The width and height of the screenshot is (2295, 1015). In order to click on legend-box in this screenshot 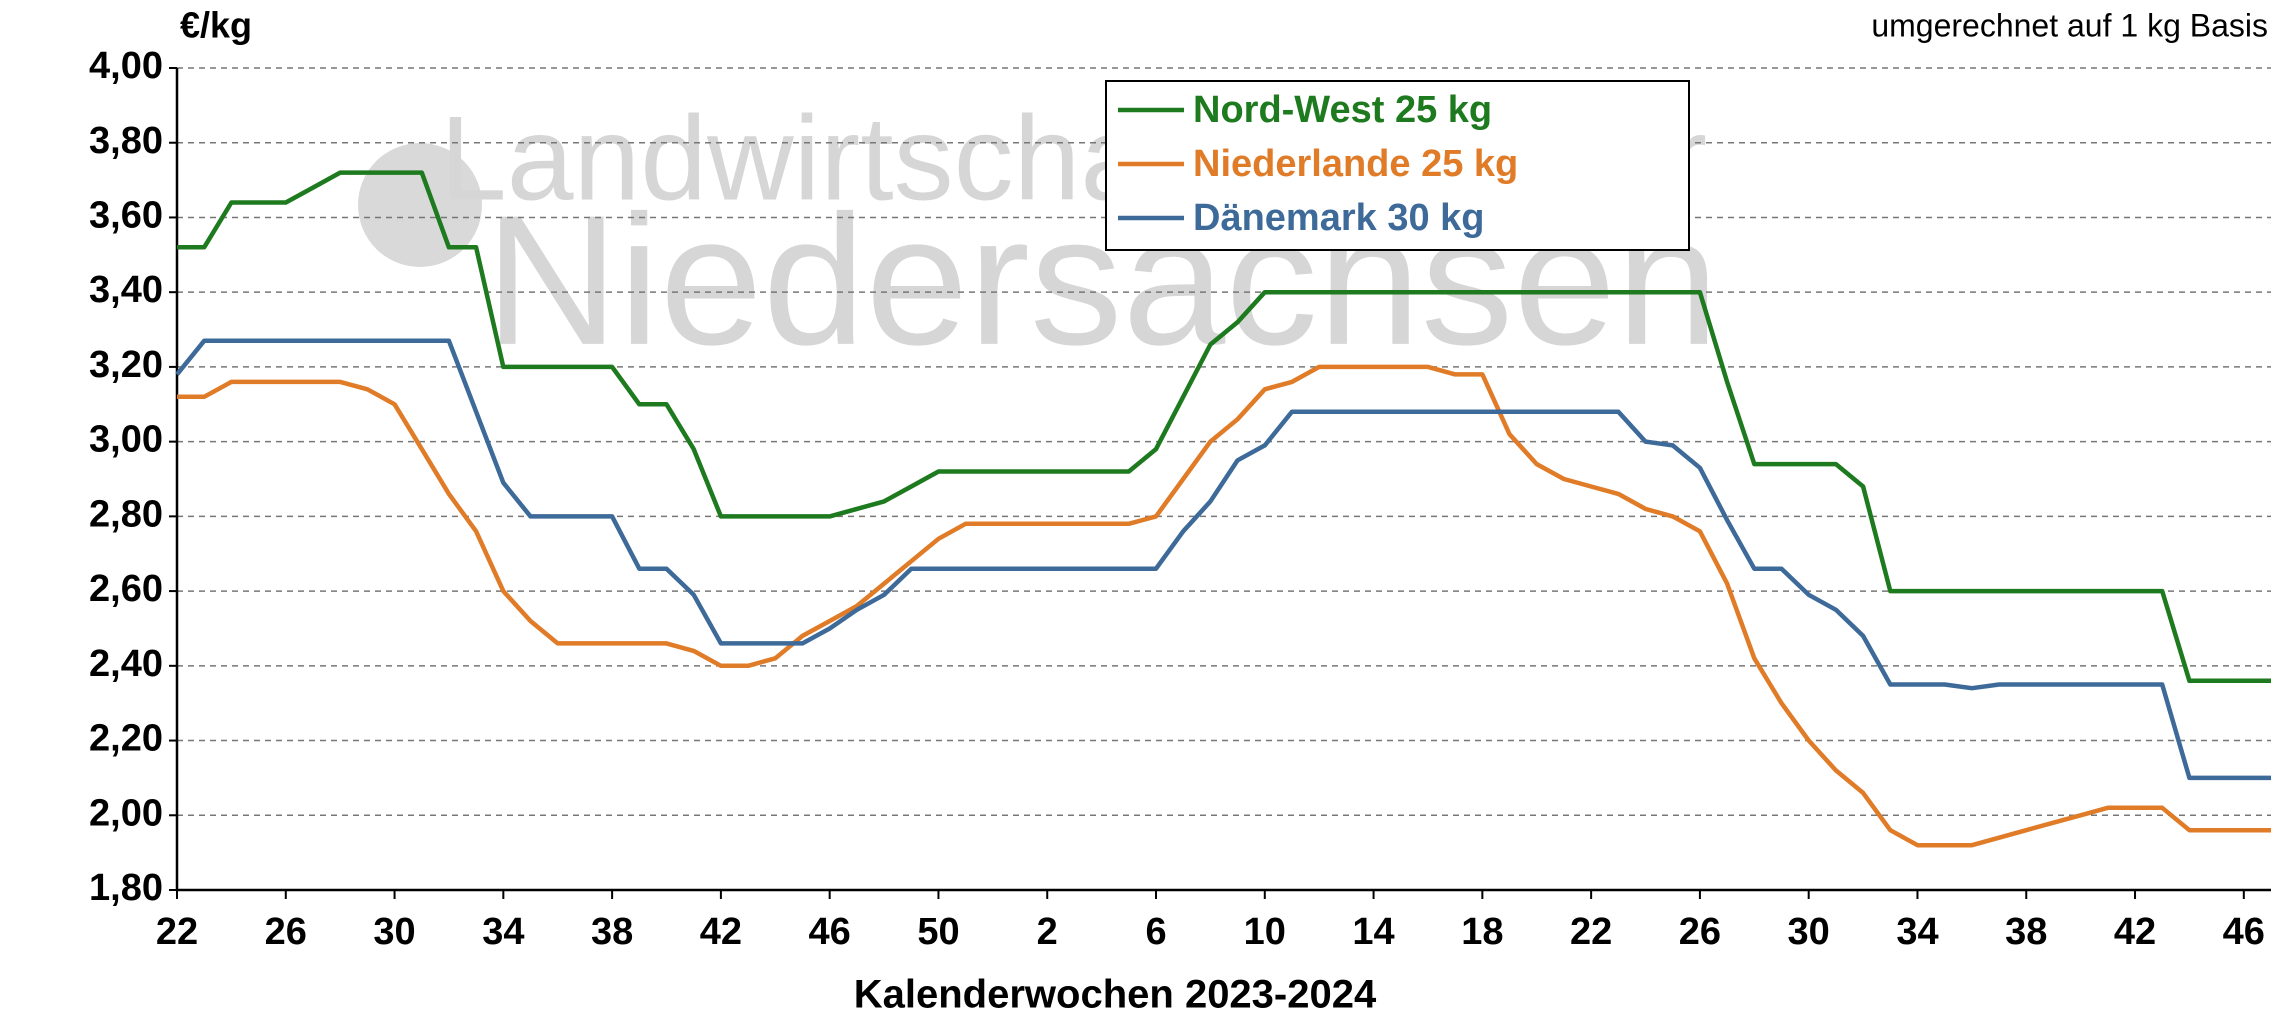, I will do `click(1397, 165)`.